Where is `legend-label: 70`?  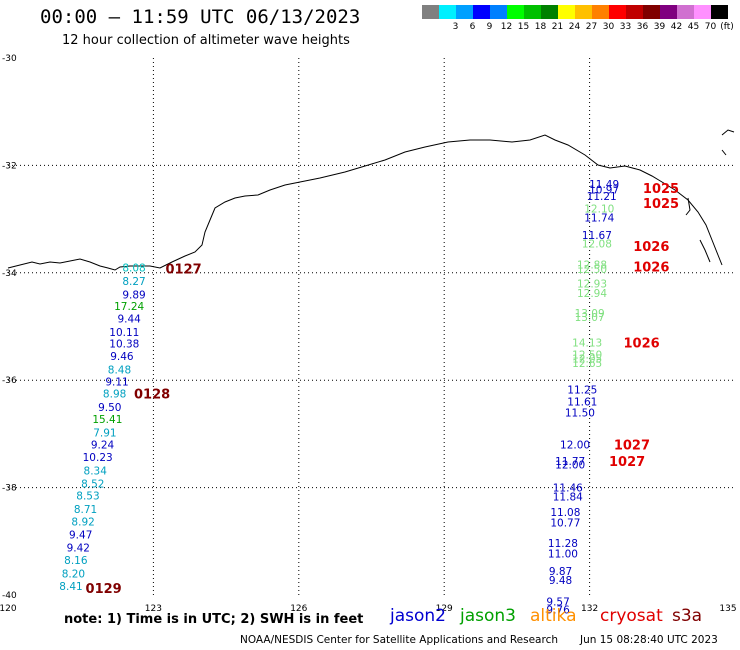 legend-label: 70 is located at coordinates (710, 27).